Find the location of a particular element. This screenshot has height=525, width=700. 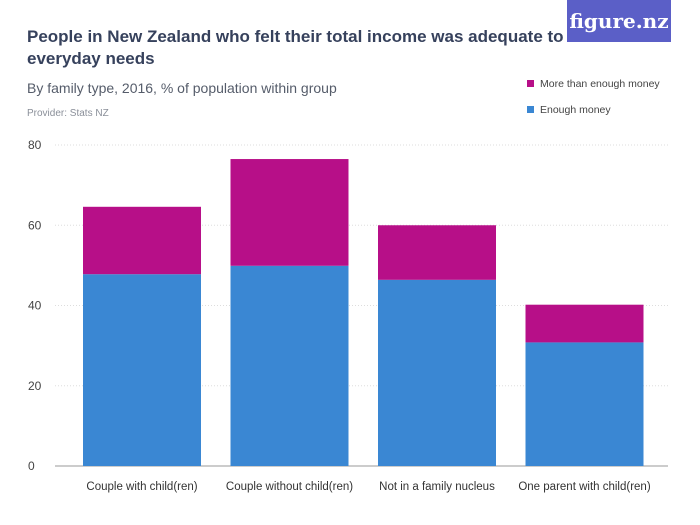

y-tick-label-0: 0 is located at coordinates (31, 466).